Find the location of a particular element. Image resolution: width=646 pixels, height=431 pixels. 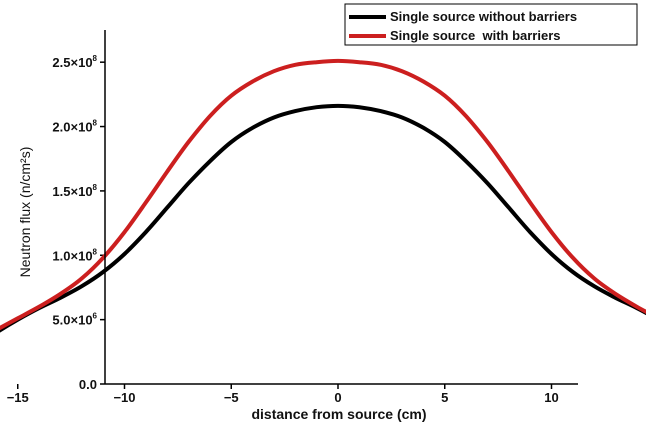

x-tick-label: −15 is located at coordinates (18, 397).